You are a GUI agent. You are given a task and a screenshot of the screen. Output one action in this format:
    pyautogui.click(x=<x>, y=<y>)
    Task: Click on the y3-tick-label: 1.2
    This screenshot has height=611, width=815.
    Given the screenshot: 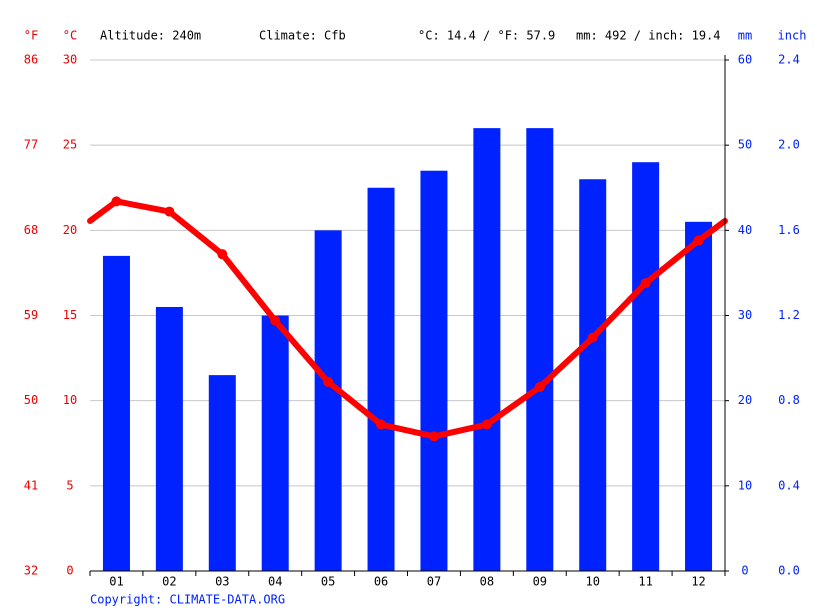 What is the action you would take?
    pyautogui.click(x=789, y=315)
    